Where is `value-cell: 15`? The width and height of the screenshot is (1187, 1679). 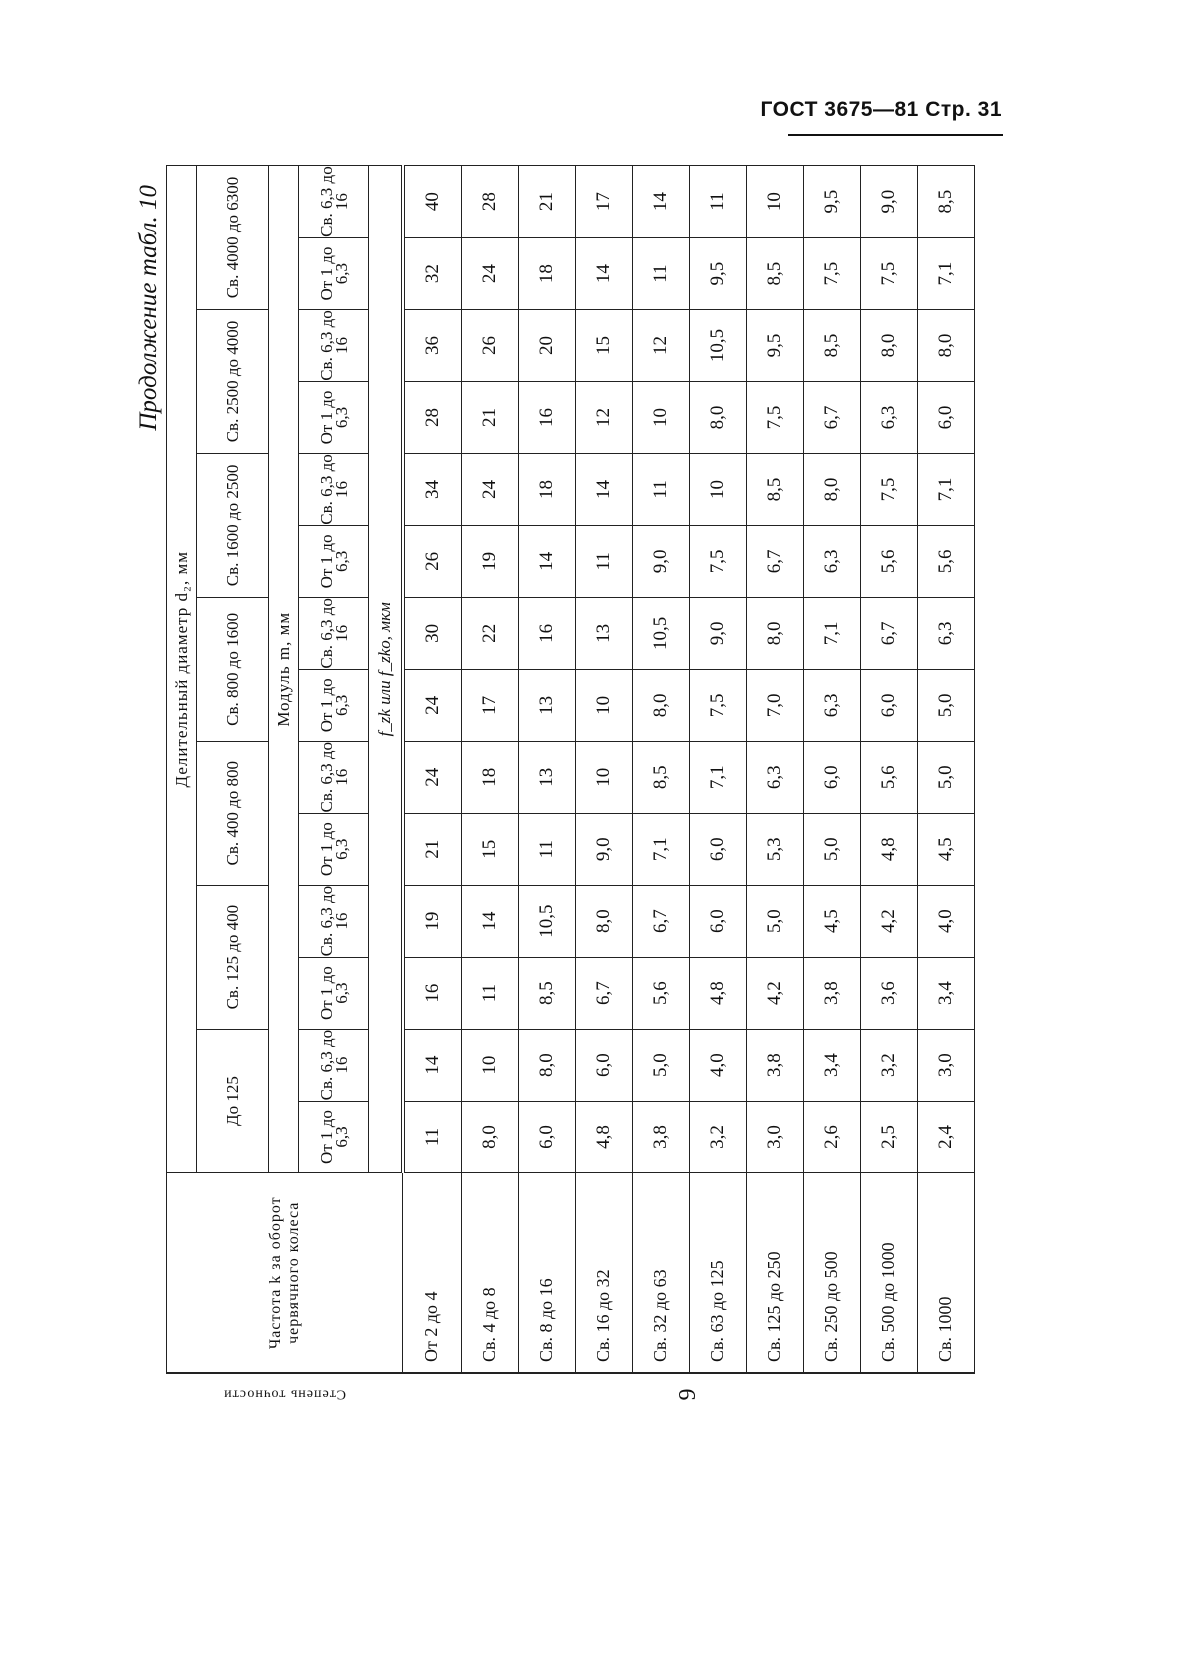
value-cell: 15 is located at coordinates (603, 345).